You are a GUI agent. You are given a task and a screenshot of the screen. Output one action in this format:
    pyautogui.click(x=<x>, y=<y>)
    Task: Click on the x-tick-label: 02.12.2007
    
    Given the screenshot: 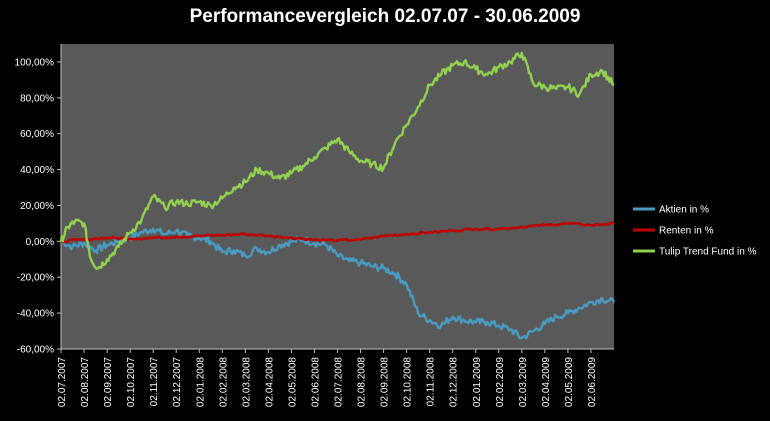 What is the action you would take?
    pyautogui.click(x=177, y=382)
    